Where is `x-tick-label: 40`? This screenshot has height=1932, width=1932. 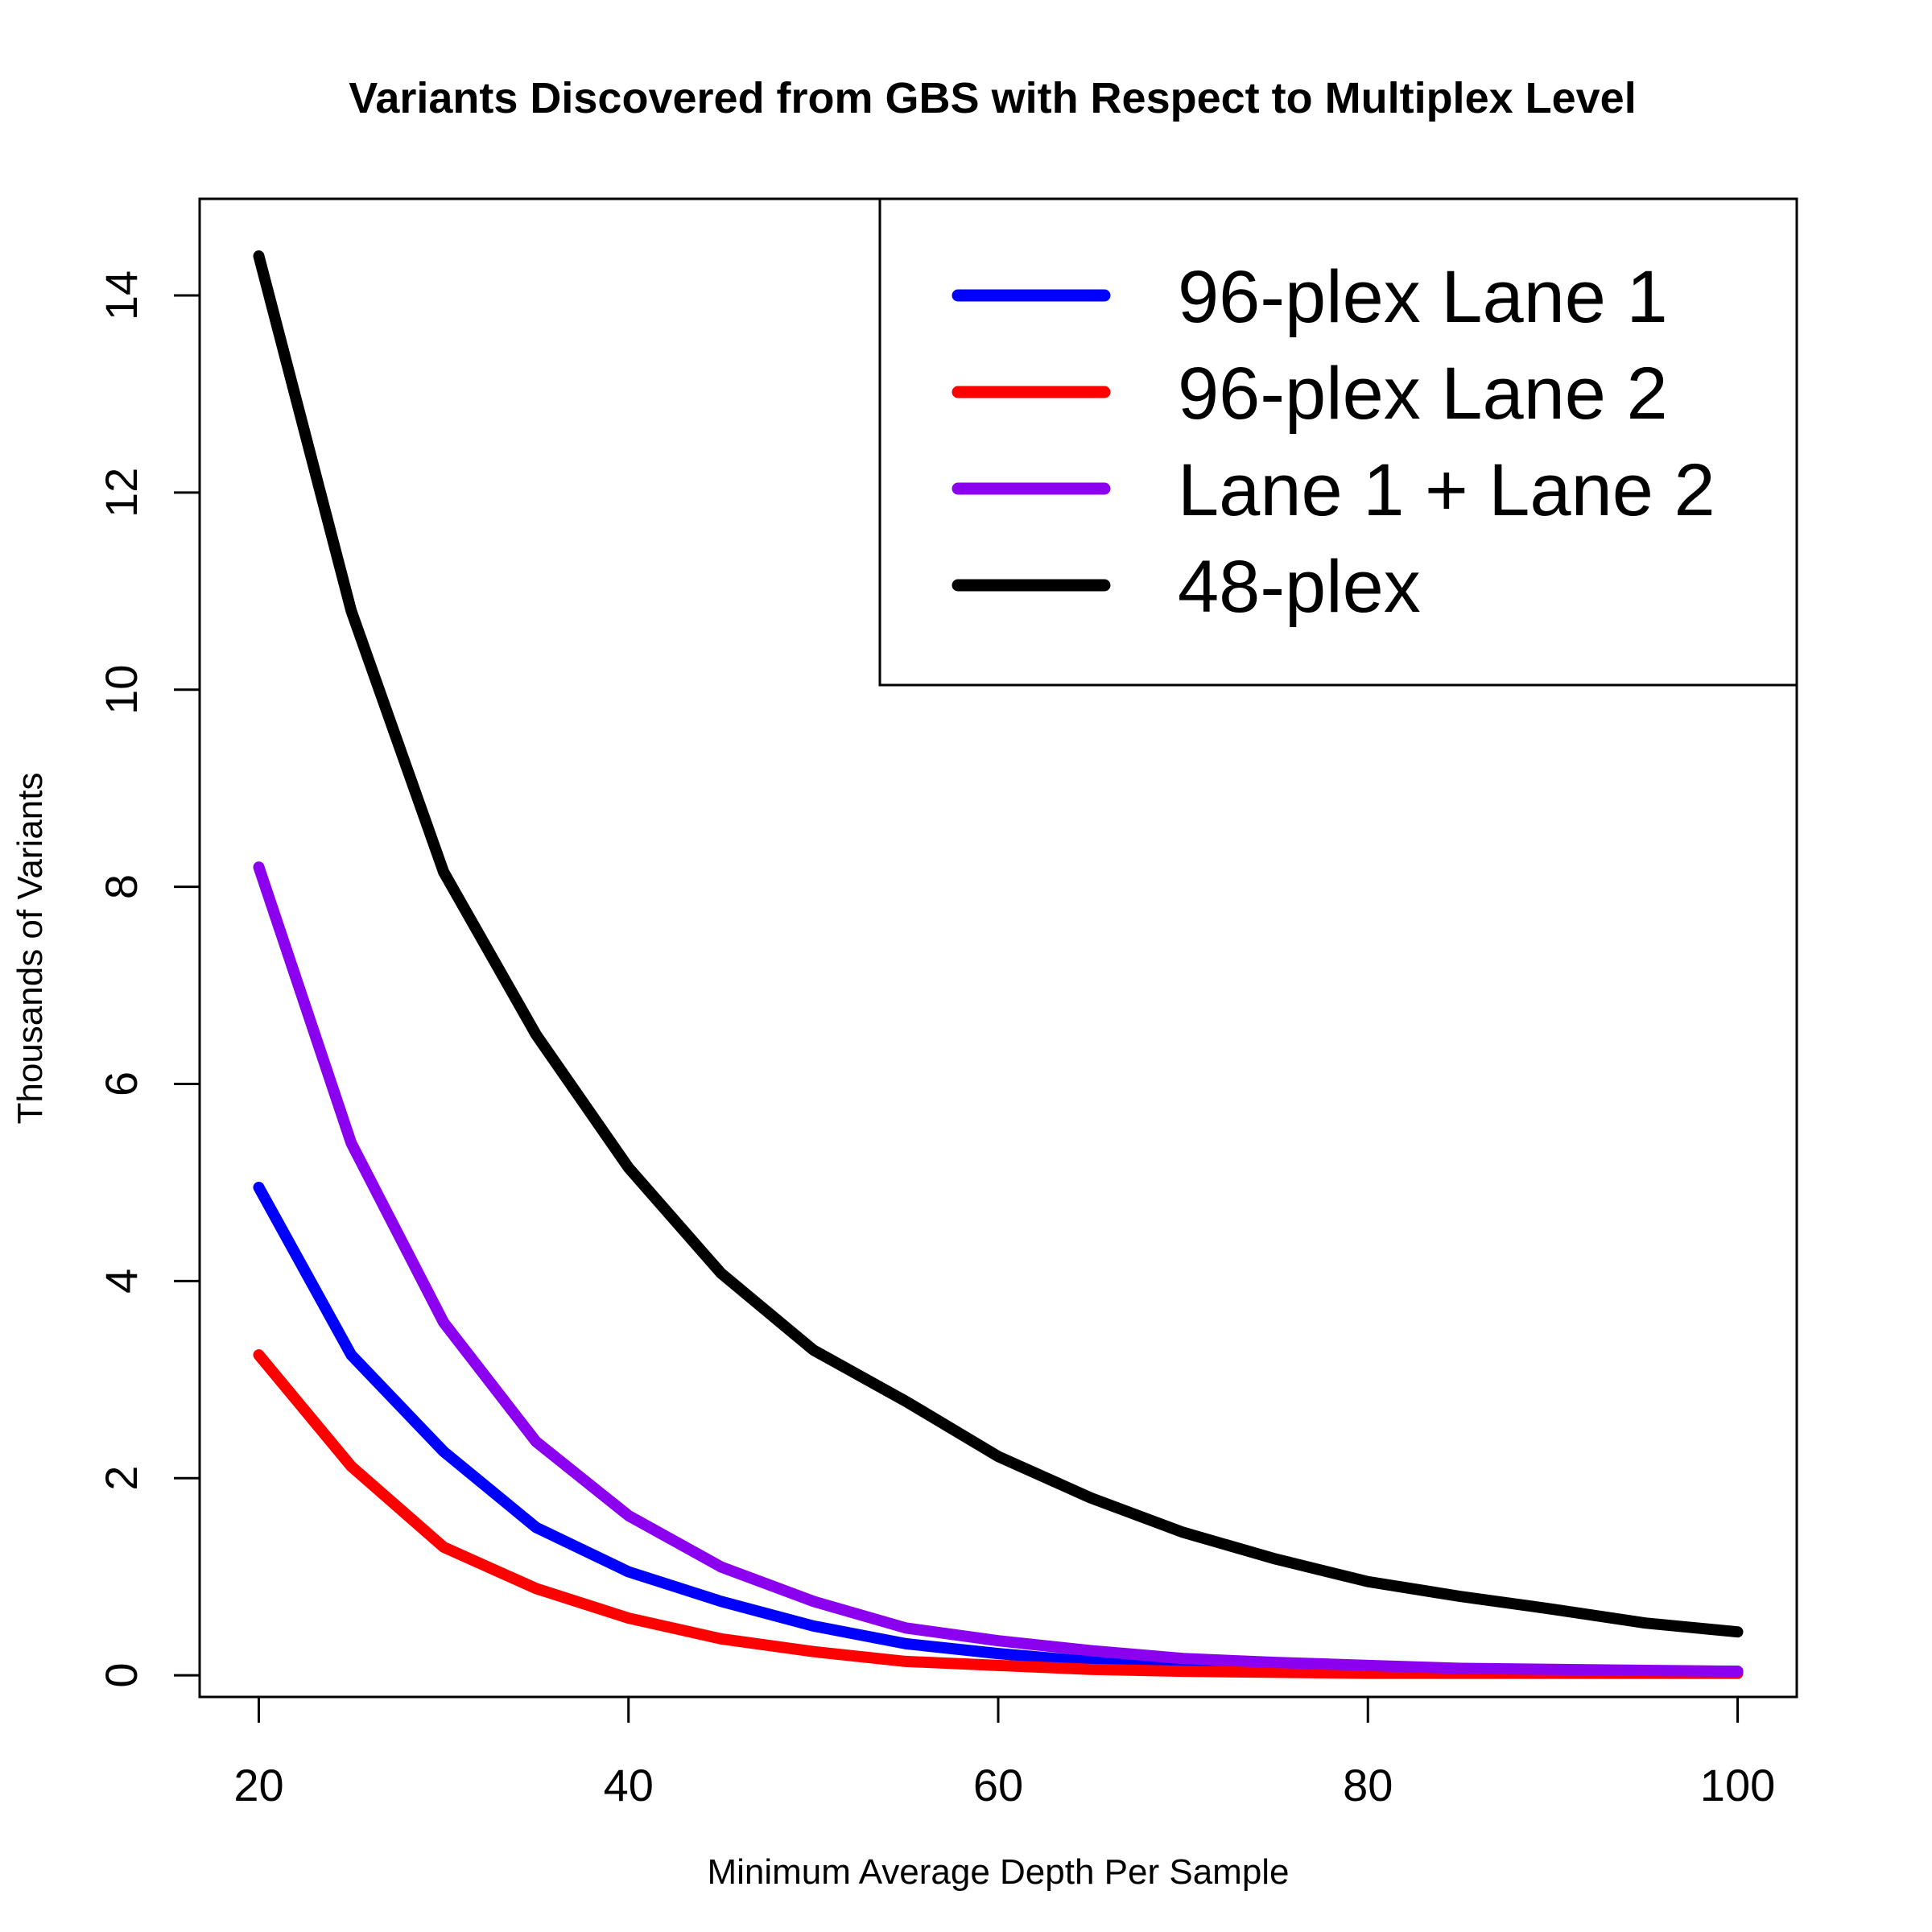 x-tick-label: 40 is located at coordinates (629, 1785).